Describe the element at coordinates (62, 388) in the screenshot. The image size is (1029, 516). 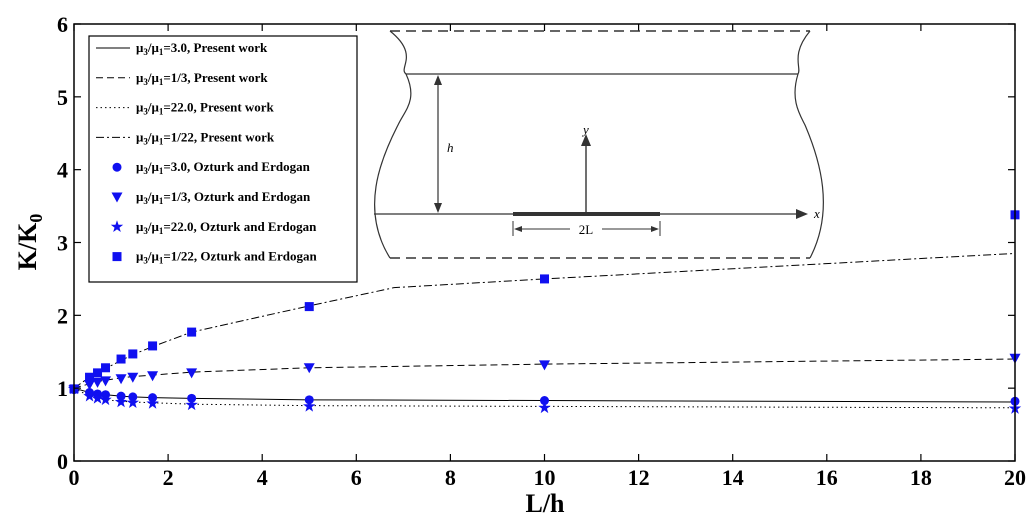
I see `y-tick-label: 1` at that location.